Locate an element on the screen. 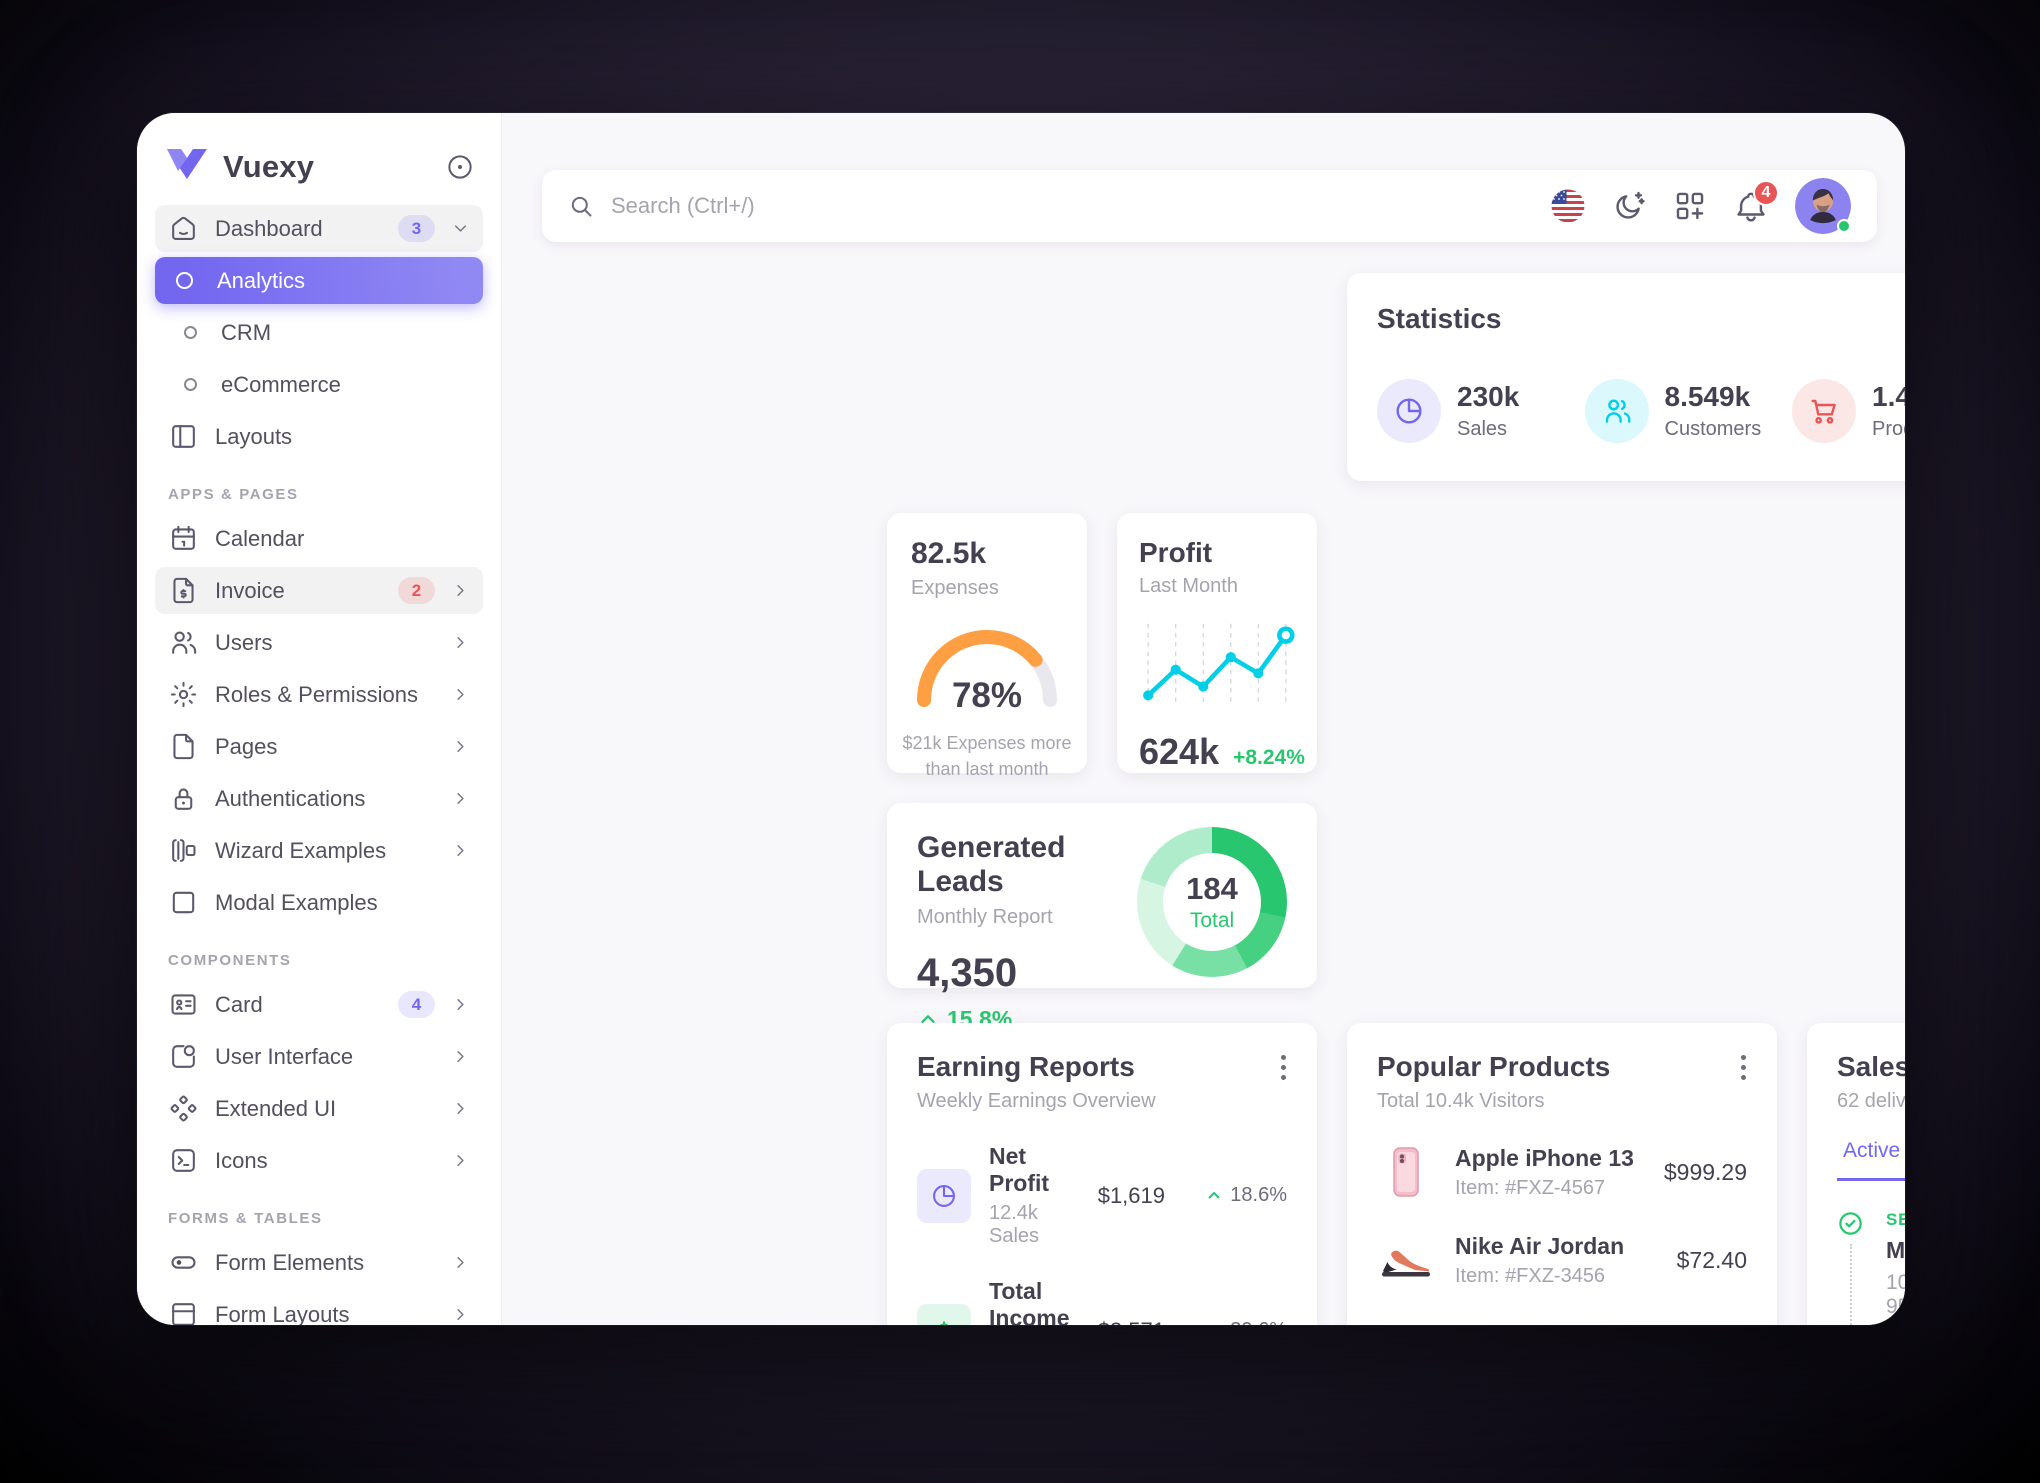 Image resolution: width=2040 pixels, height=1483 pixels. sidebar-item-label: Pages is located at coordinates (246, 746).